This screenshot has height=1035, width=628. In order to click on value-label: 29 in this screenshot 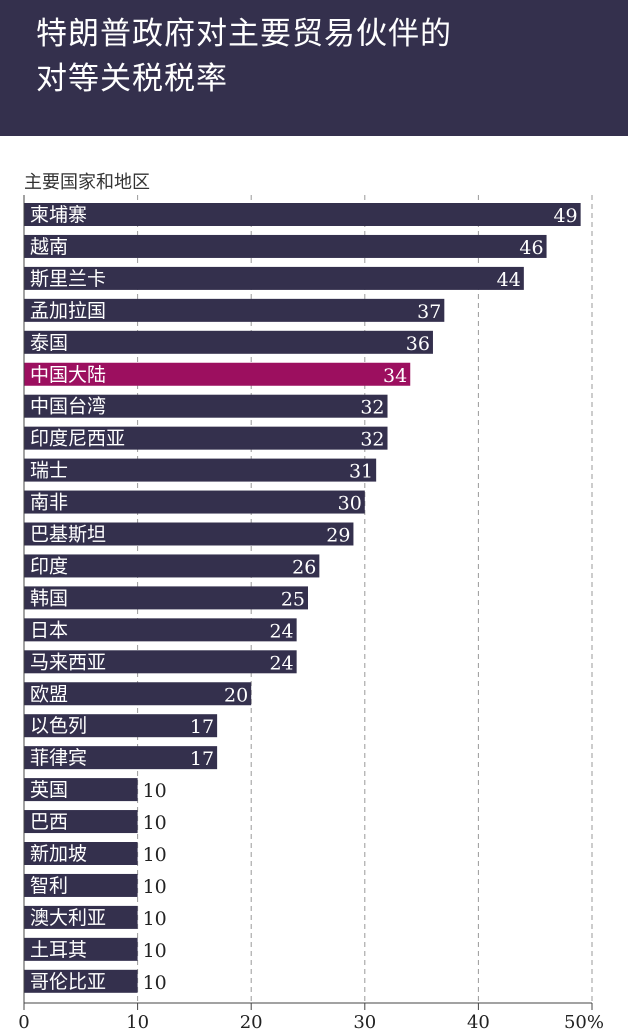, I will do `click(338, 536)`.